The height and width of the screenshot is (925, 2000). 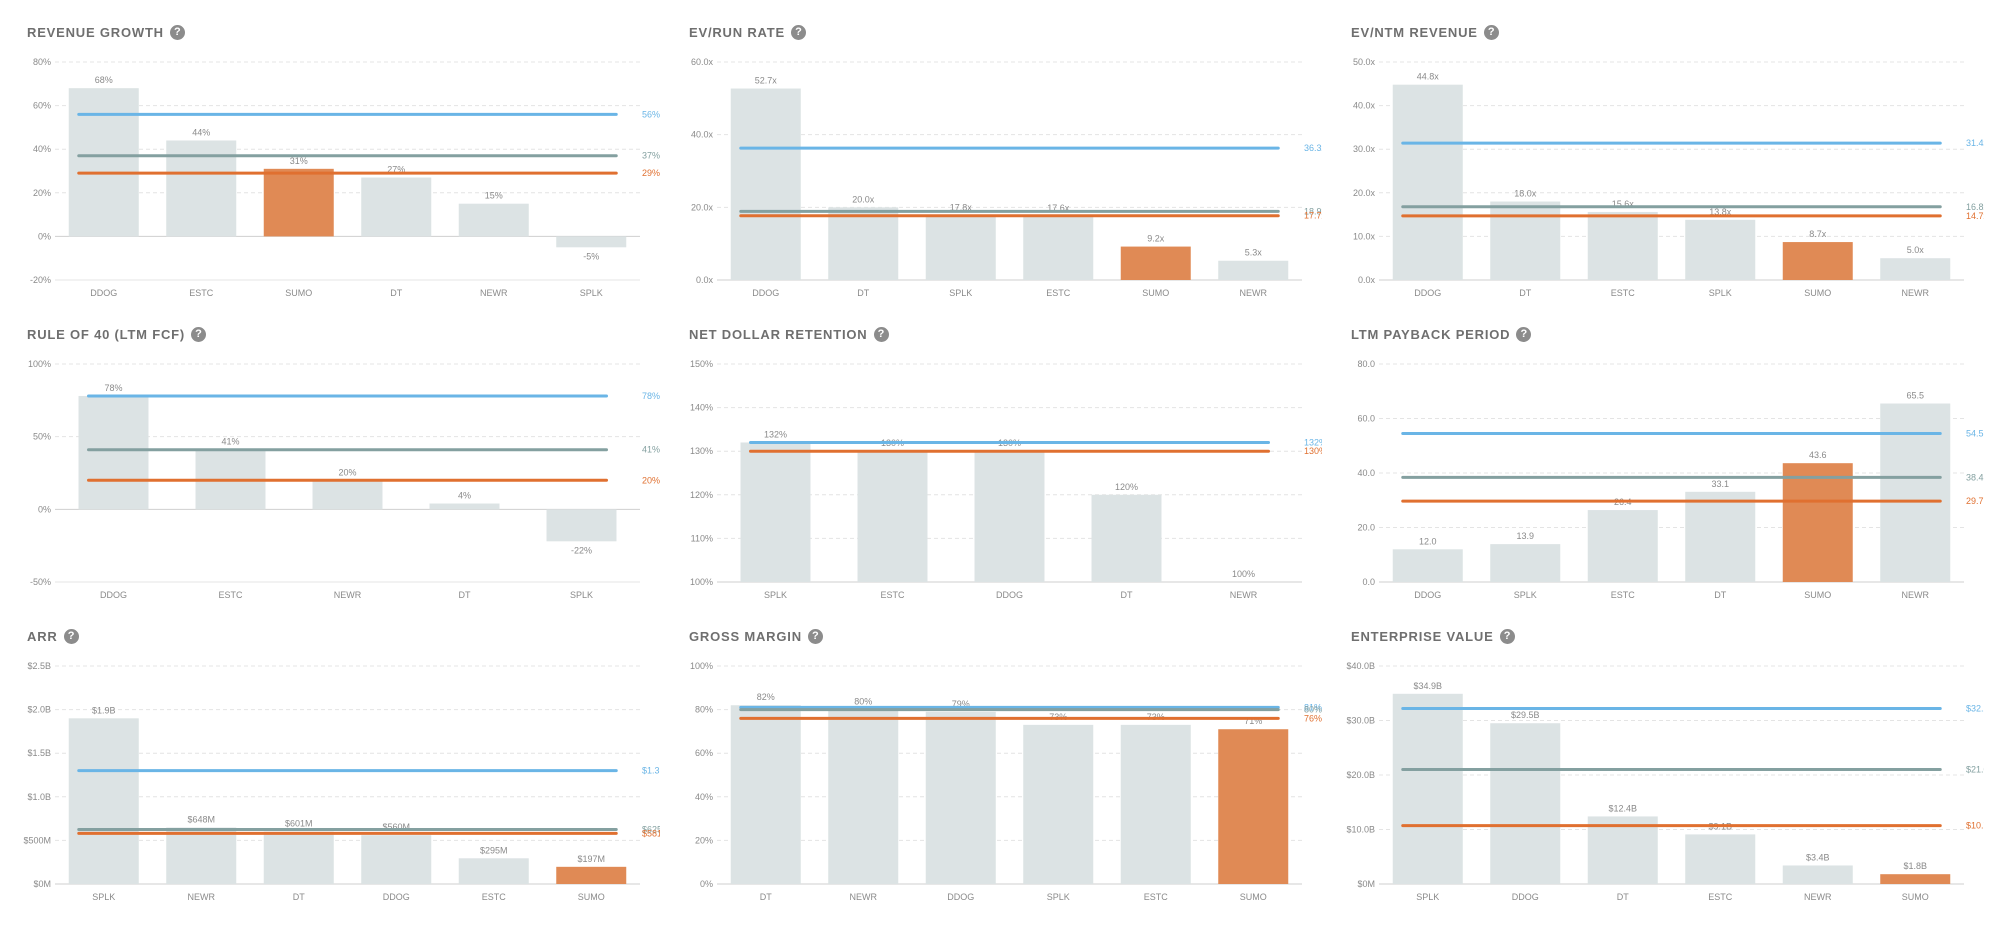 I want to click on data-label: 44.8x, so click(x=1428, y=77).